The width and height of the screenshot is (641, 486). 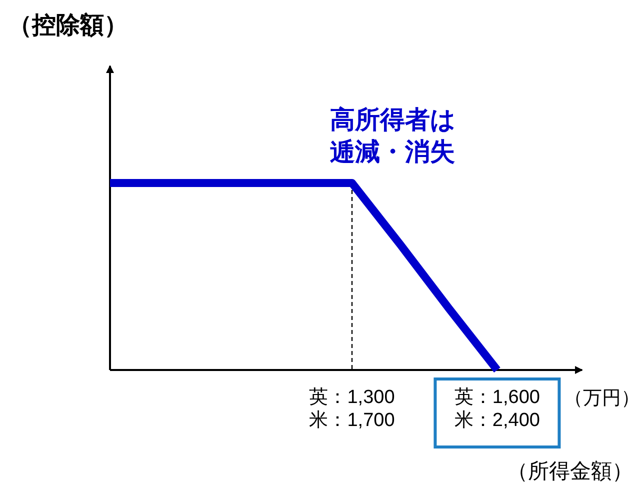 What do you see at coordinates (602, 398) in the screenshot?
I see `text: （万円）` at bounding box center [602, 398].